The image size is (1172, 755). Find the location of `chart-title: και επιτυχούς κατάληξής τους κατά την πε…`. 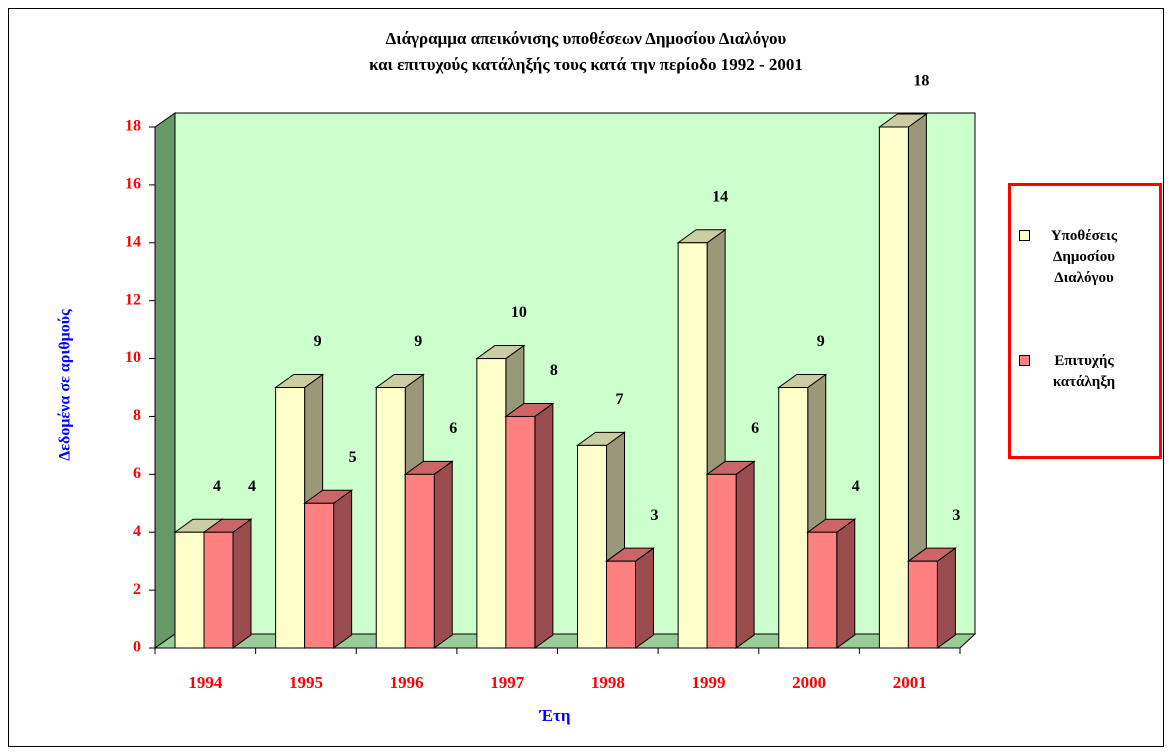

chart-title: και επιτυχούς κατάληξής τους κατά την πε… is located at coordinates (586, 64).